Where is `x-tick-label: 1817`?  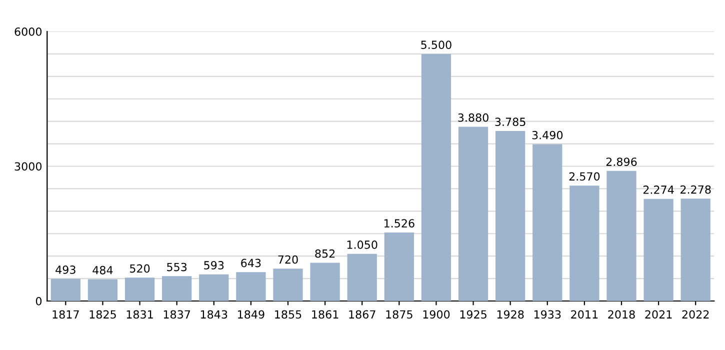
x-tick-label: 1817 is located at coordinates (65, 314).